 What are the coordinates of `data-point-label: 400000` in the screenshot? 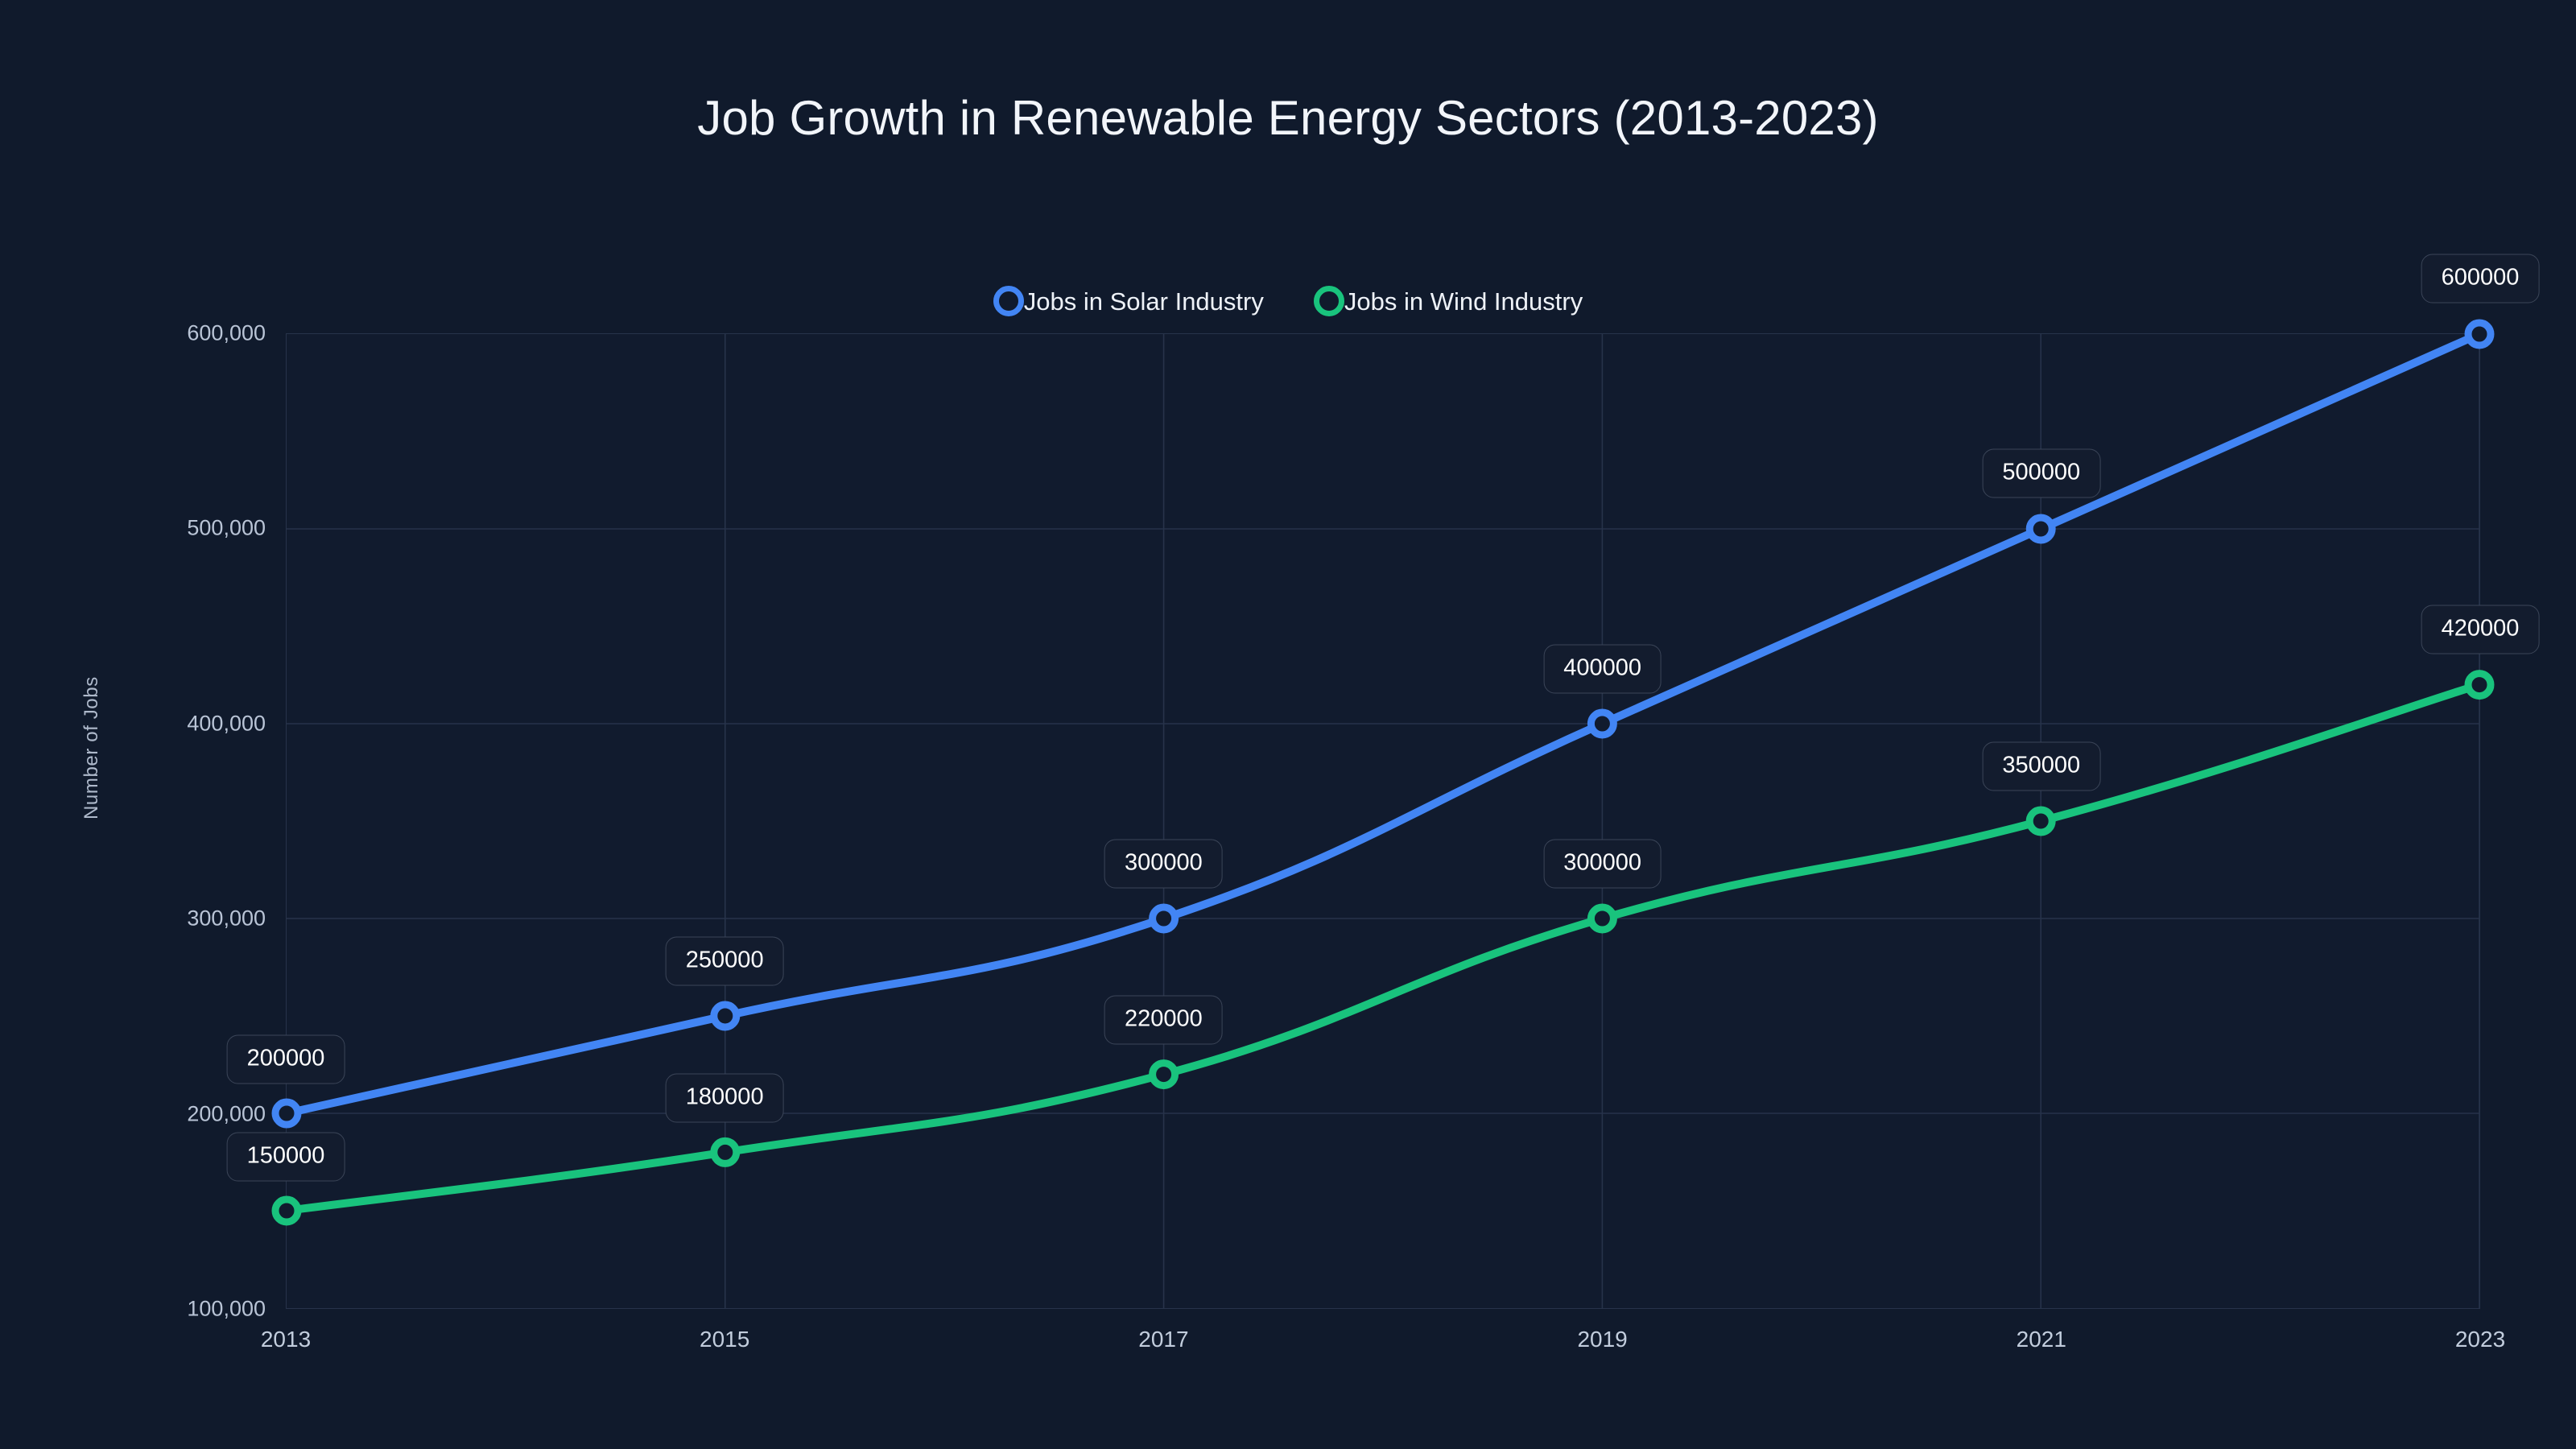 It's located at (1602, 669).